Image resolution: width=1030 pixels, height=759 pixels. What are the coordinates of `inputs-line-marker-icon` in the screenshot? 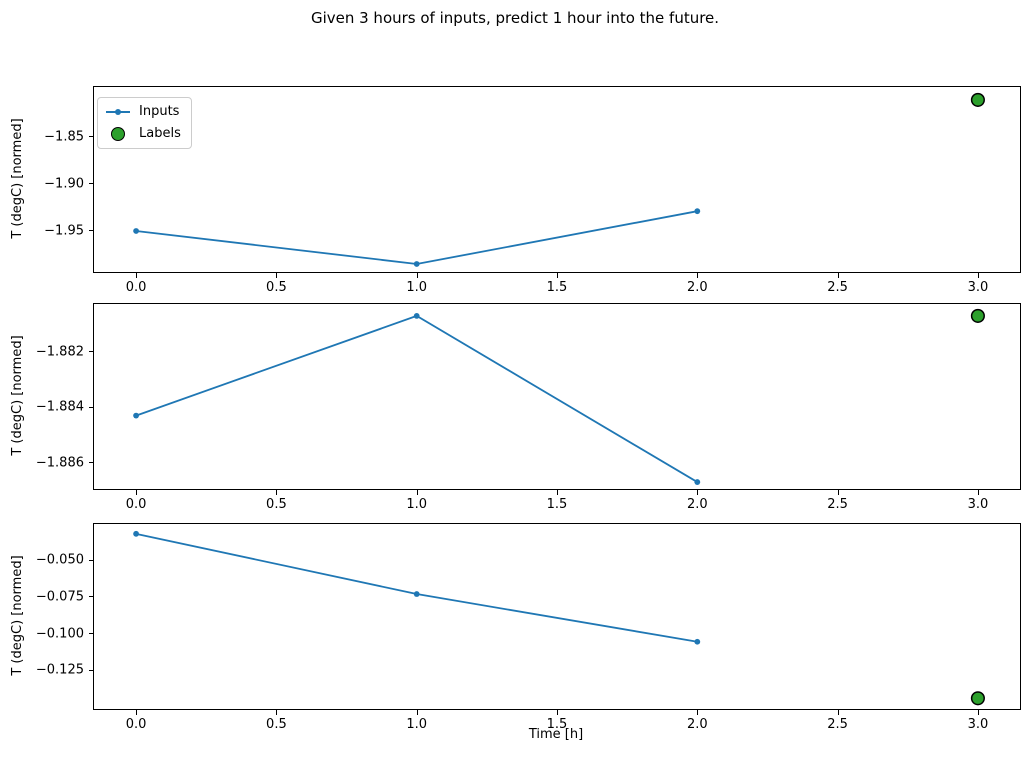 It's located at (118, 112).